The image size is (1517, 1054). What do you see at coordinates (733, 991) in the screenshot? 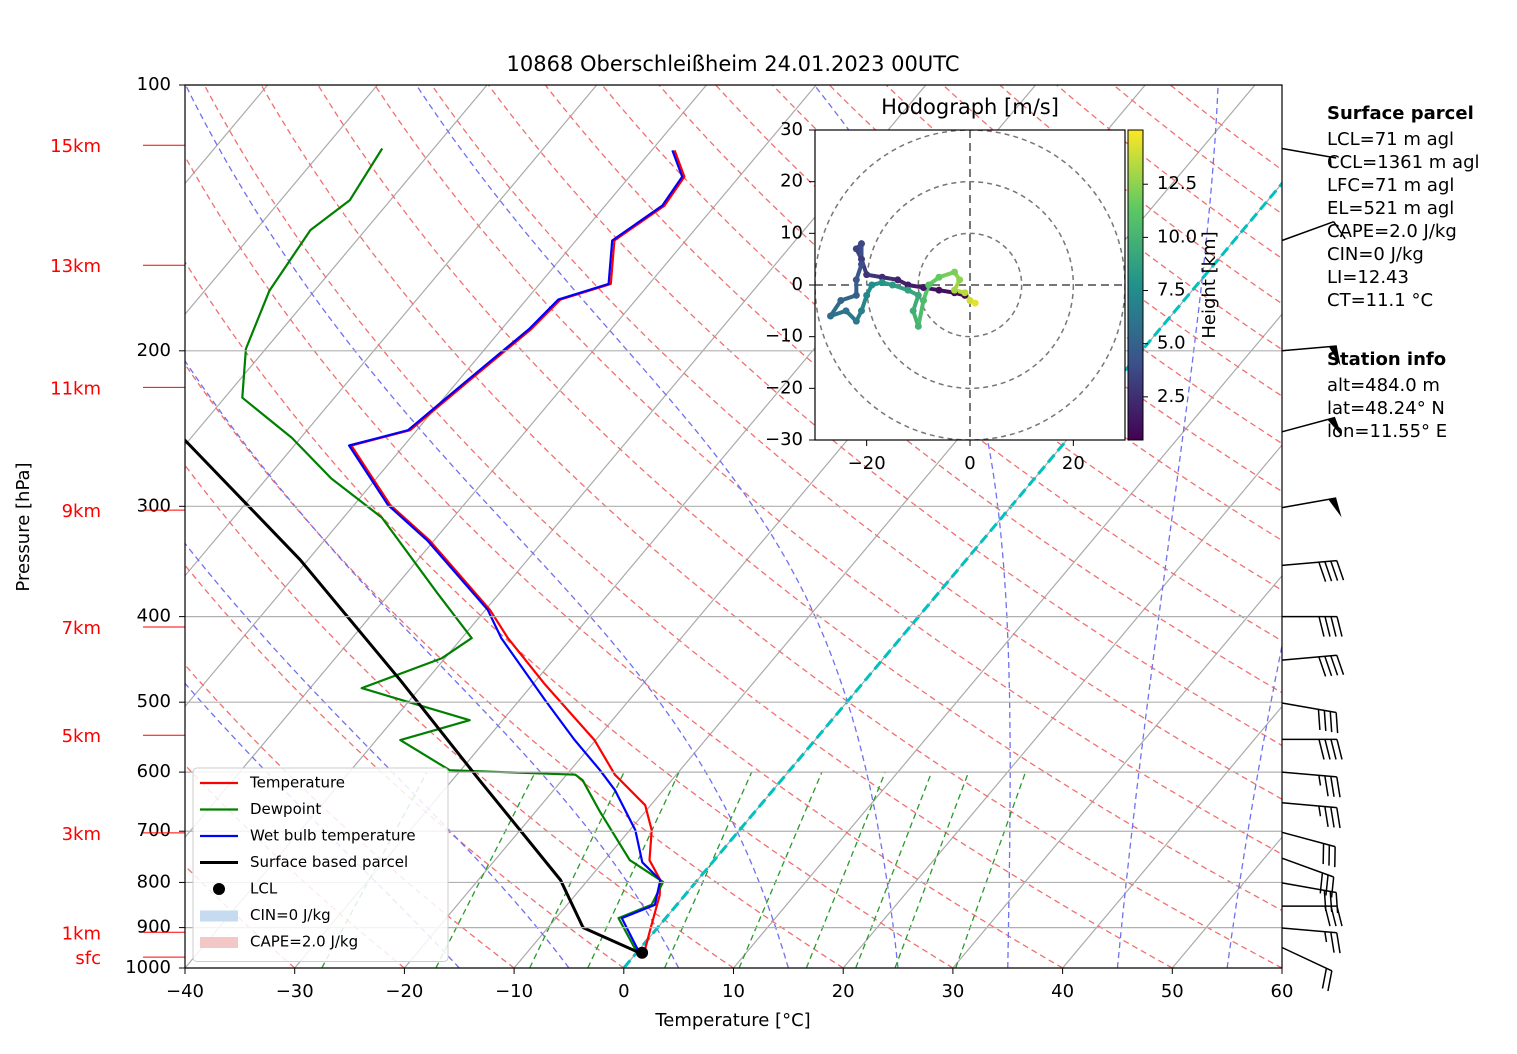
I see `x-tick-label: 10` at bounding box center [733, 991].